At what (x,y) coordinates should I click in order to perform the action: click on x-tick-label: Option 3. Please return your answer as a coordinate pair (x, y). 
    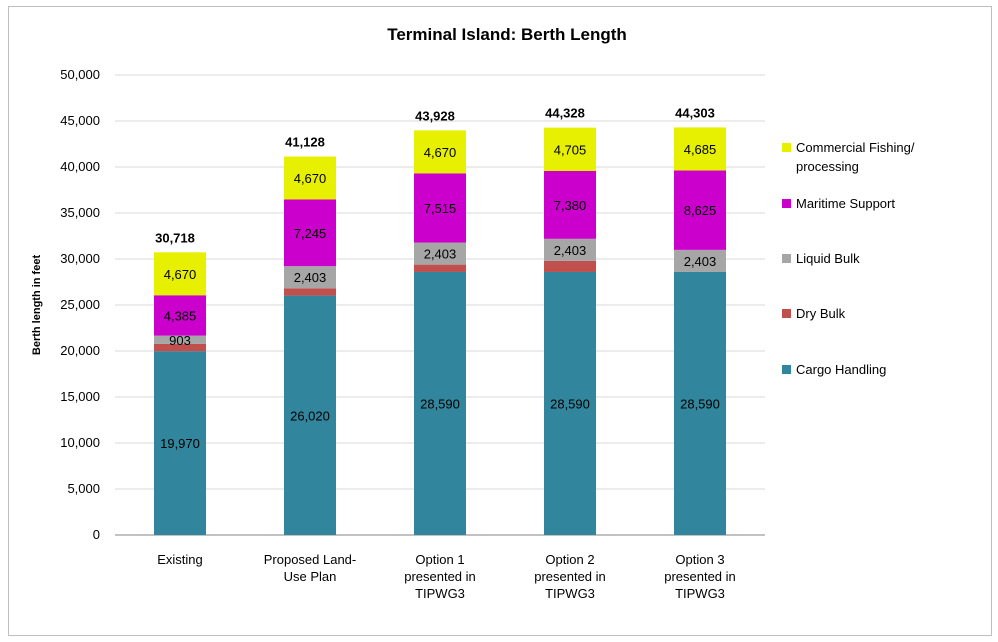
    Looking at the image, I should click on (699, 559).